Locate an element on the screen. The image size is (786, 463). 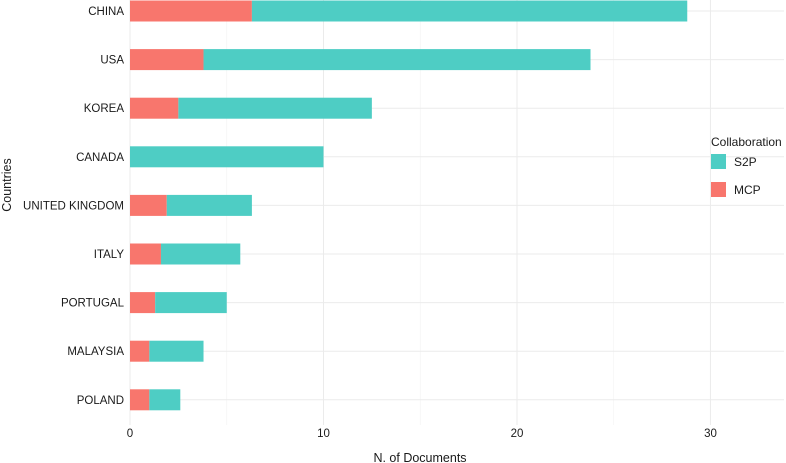
bar-mcp-portugal is located at coordinates (143, 303).